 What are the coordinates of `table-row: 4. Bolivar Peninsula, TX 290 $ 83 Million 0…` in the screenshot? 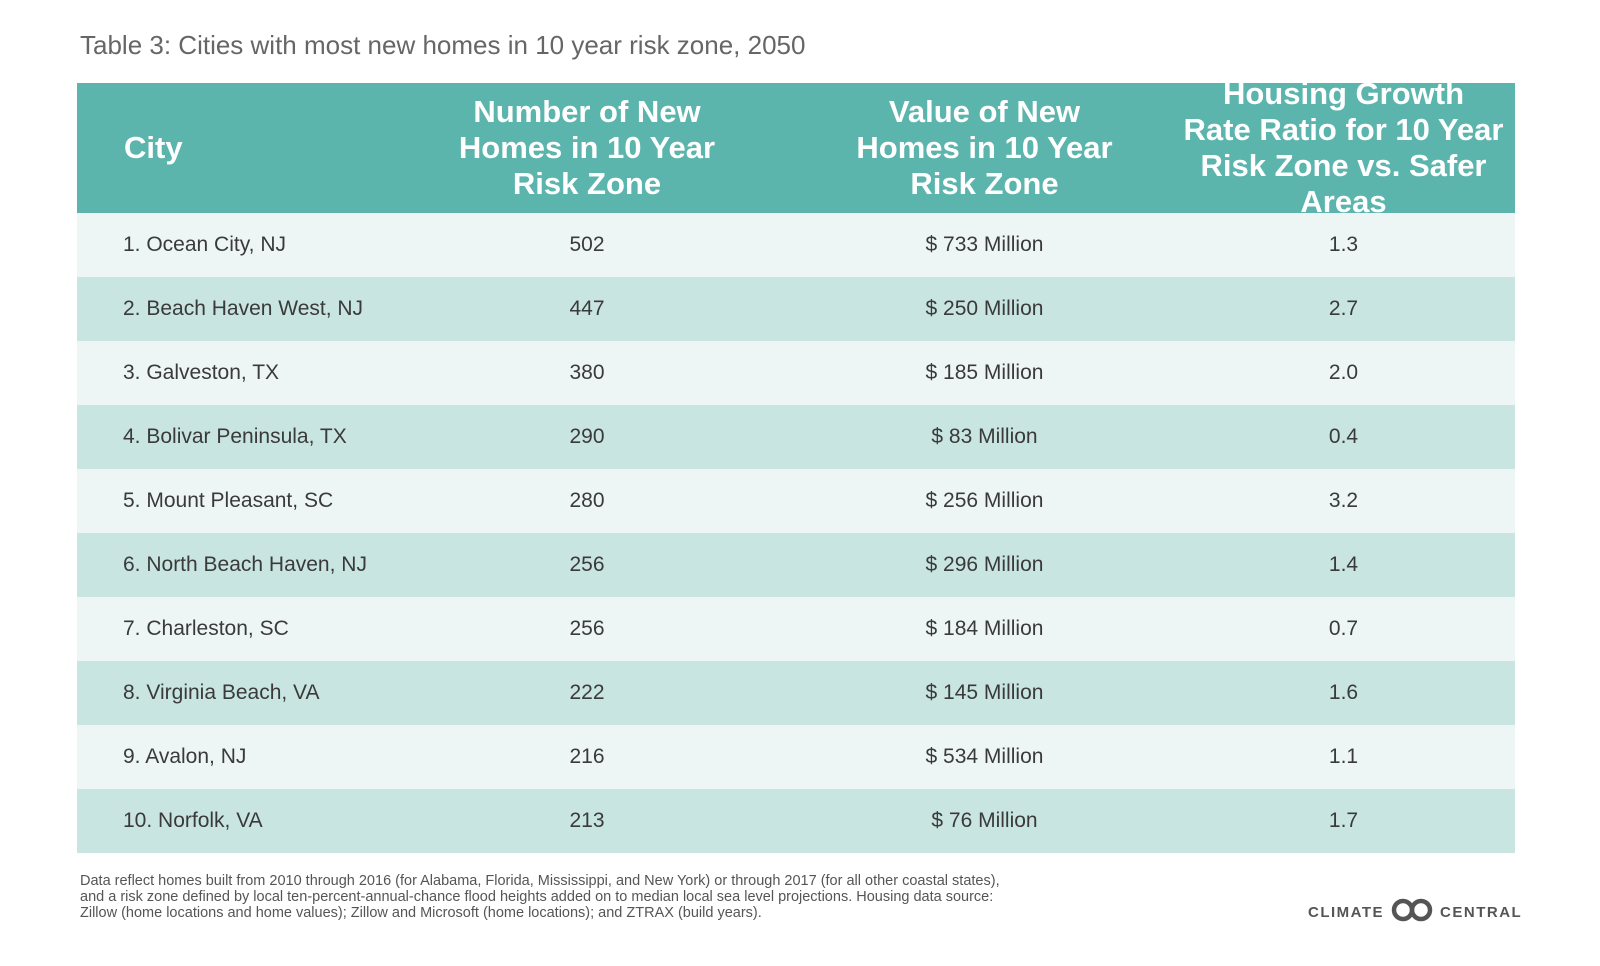 It's located at (796, 437).